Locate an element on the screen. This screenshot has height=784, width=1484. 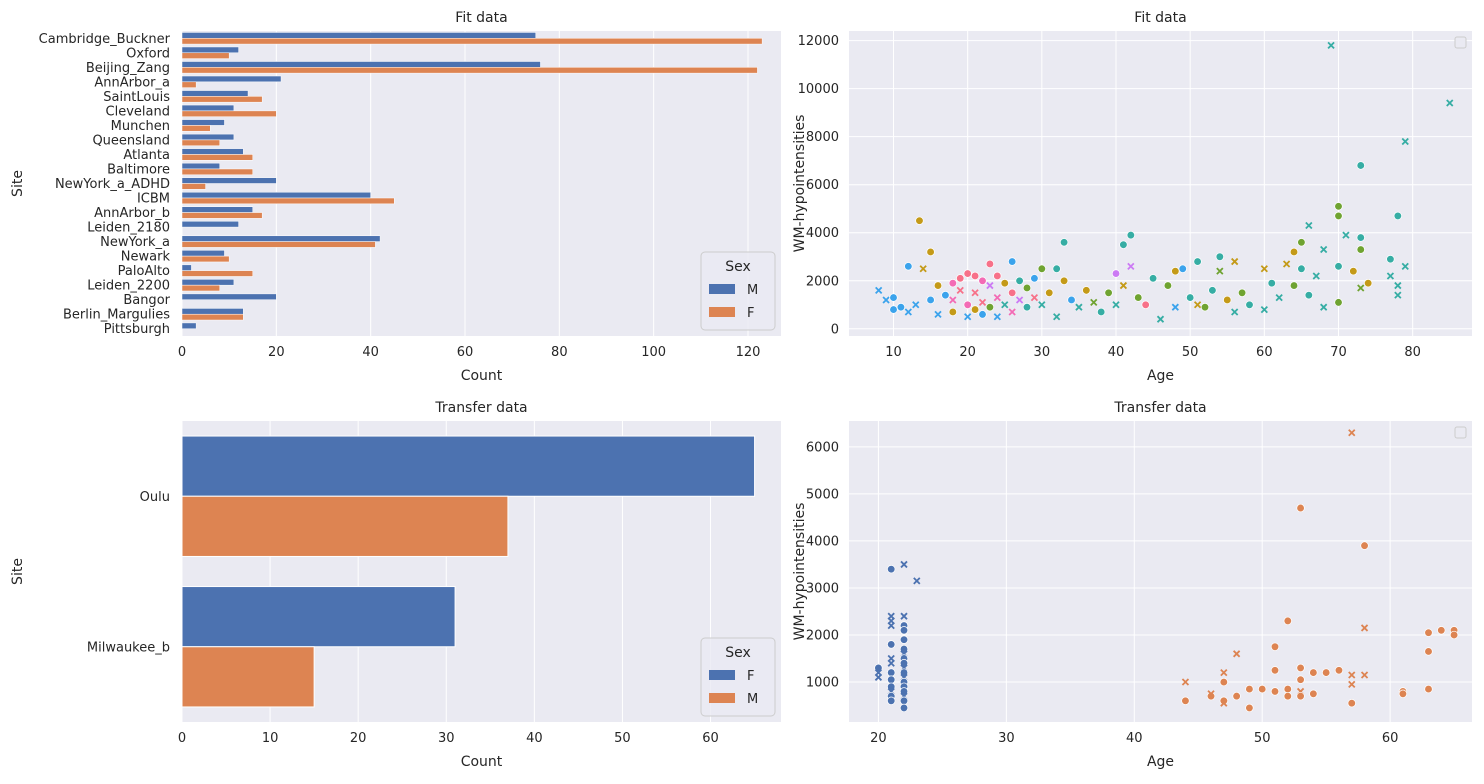
y-tick-label: Beijing_Zang is located at coordinates (128, 68).